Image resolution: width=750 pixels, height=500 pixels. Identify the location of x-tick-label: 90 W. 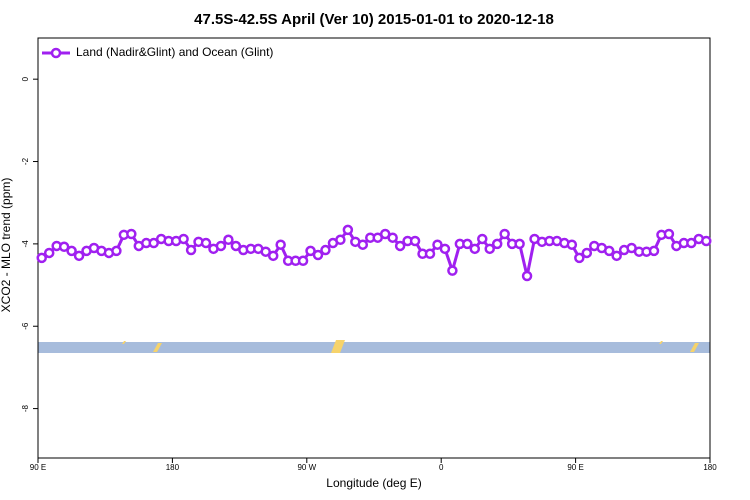
(306, 467).